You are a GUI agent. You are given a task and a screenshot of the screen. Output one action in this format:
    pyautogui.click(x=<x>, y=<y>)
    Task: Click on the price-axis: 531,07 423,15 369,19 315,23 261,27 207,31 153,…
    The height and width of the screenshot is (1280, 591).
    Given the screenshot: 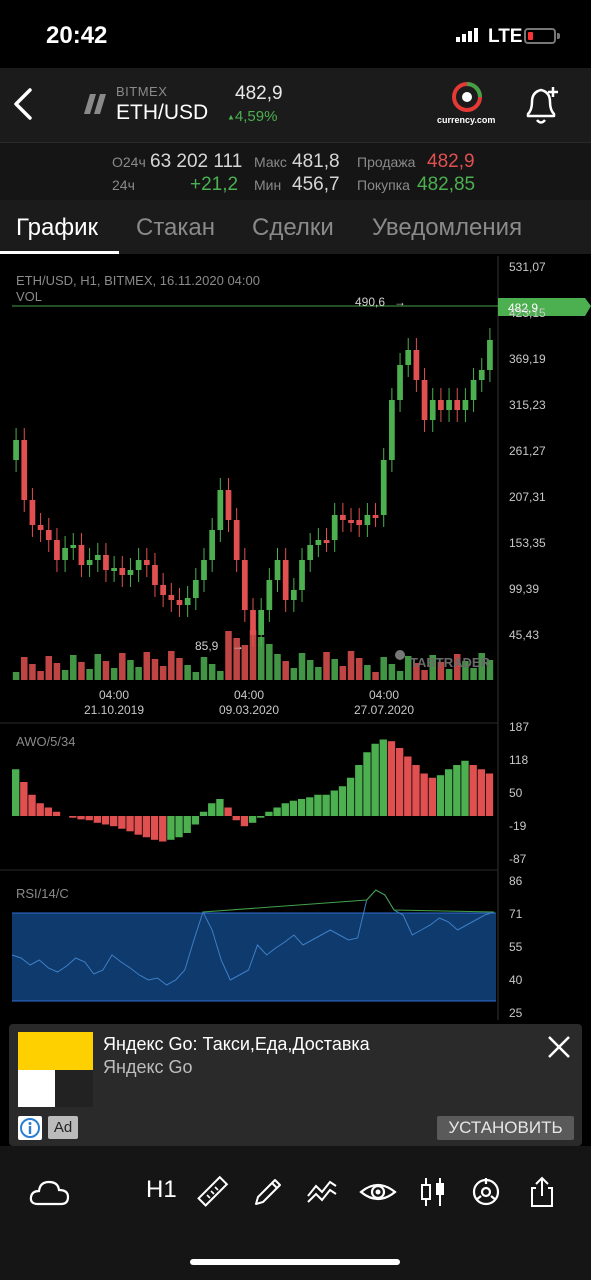 What is the action you would take?
    pyautogui.click(x=527, y=451)
    